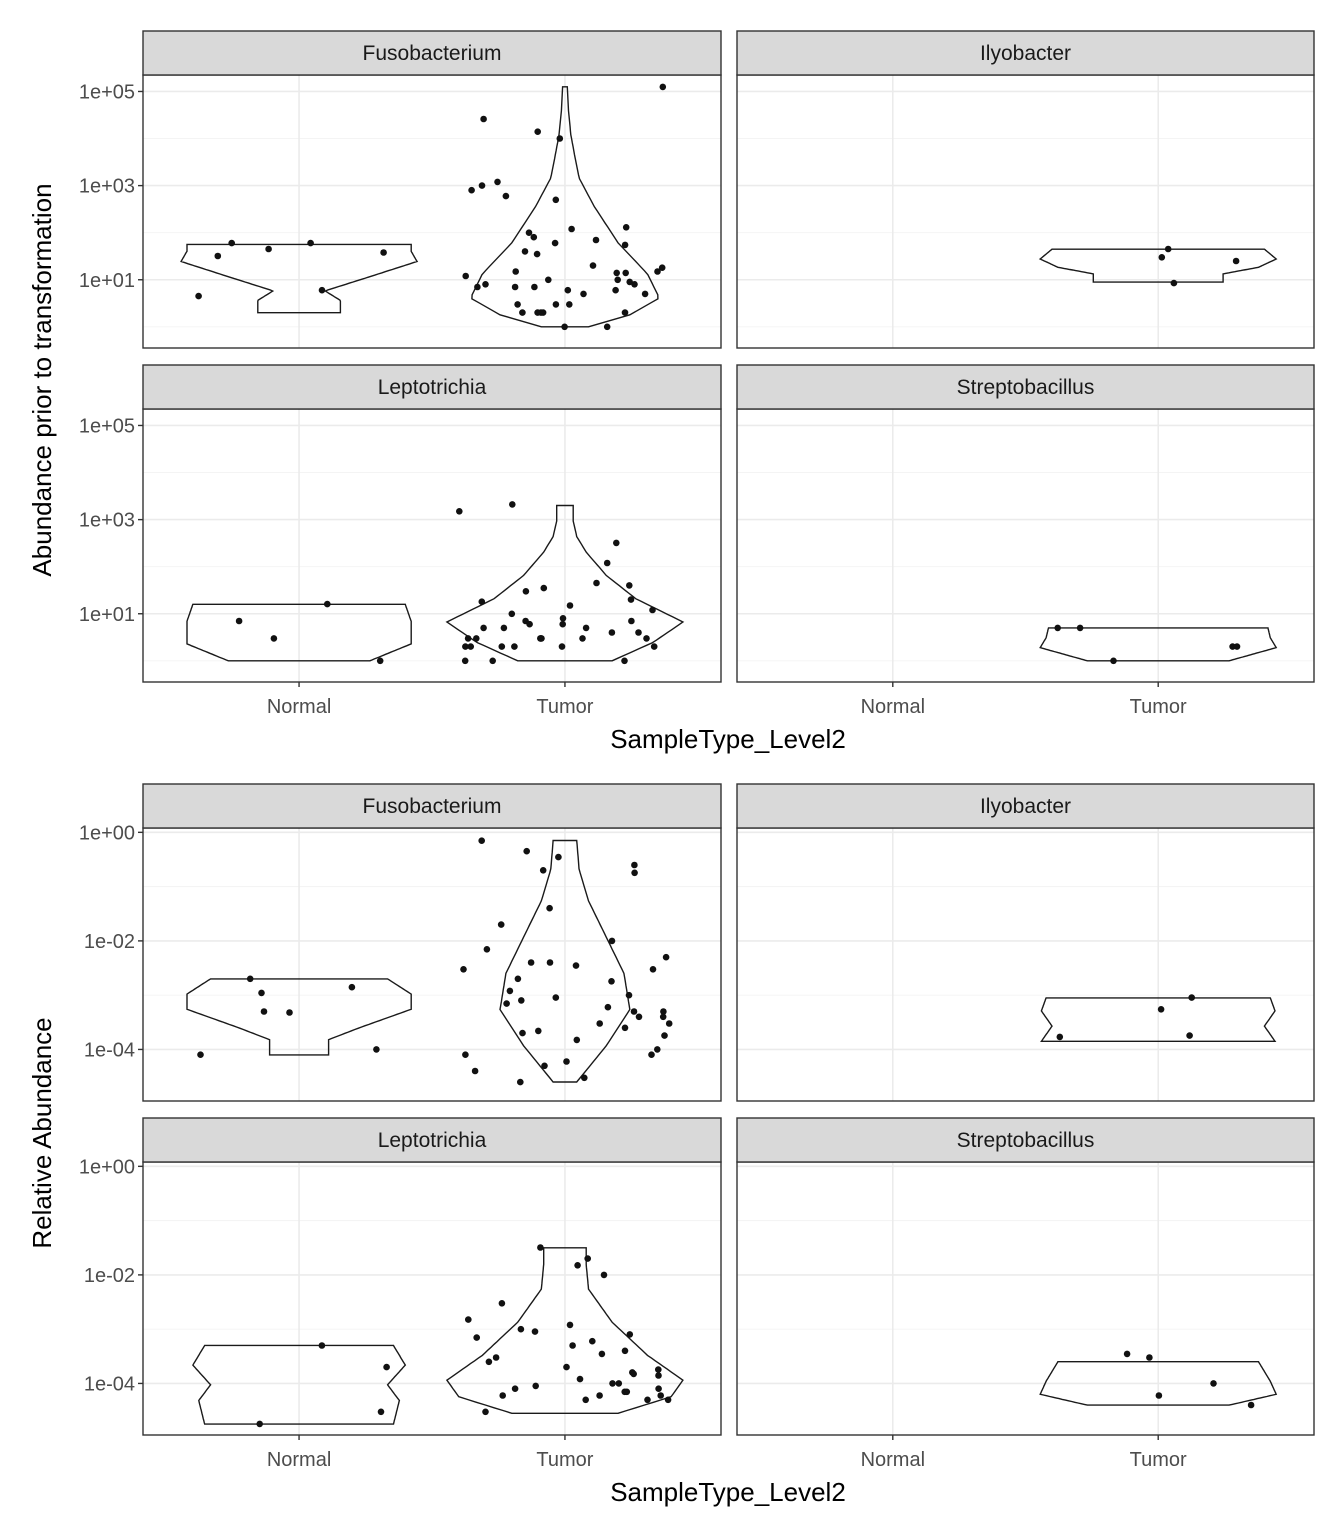 The image size is (1344, 1536). What do you see at coordinates (107, 521) in the screenshot?
I see `y-tick-label: 1e+03` at bounding box center [107, 521].